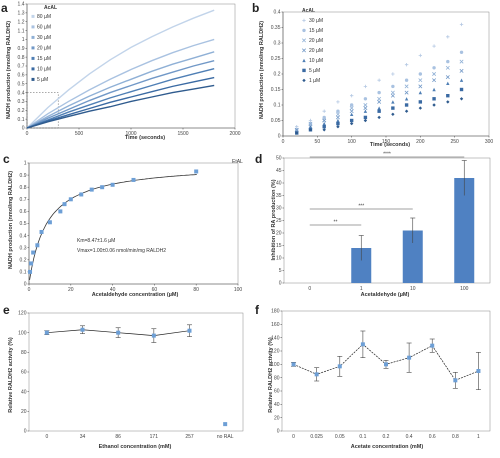  What do you see at coordinates (27, 134) in the screenshot?
I see `panel-a-xtick-label: 0` at bounding box center [27, 134].